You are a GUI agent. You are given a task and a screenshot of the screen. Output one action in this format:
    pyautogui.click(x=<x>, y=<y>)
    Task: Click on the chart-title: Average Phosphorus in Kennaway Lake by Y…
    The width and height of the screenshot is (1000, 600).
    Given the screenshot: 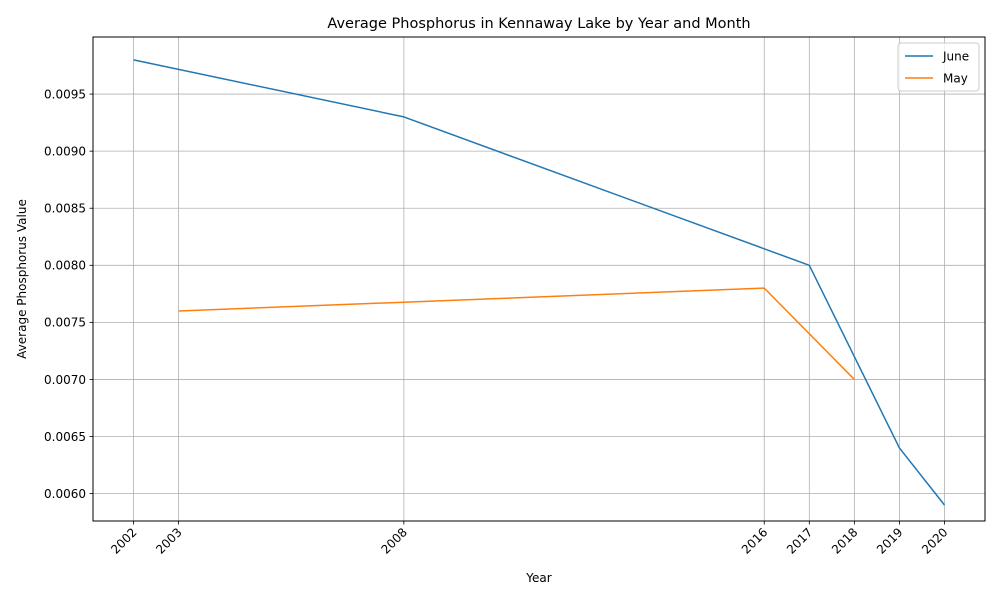 What is the action you would take?
    pyautogui.click(x=538, y=24)
    